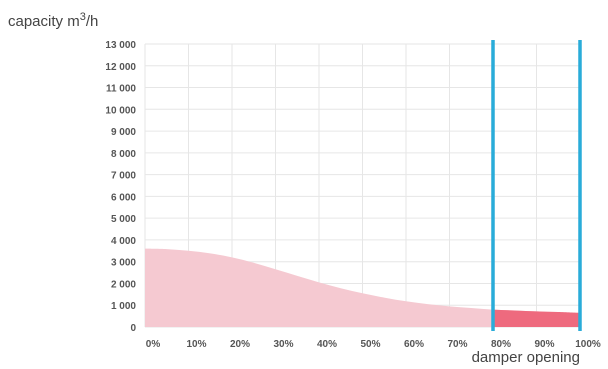  I want to click on x-axis: 0% 10% 20% 30% 40% 50% 60% 70% 80% 90% 100%, so click(373, 344).